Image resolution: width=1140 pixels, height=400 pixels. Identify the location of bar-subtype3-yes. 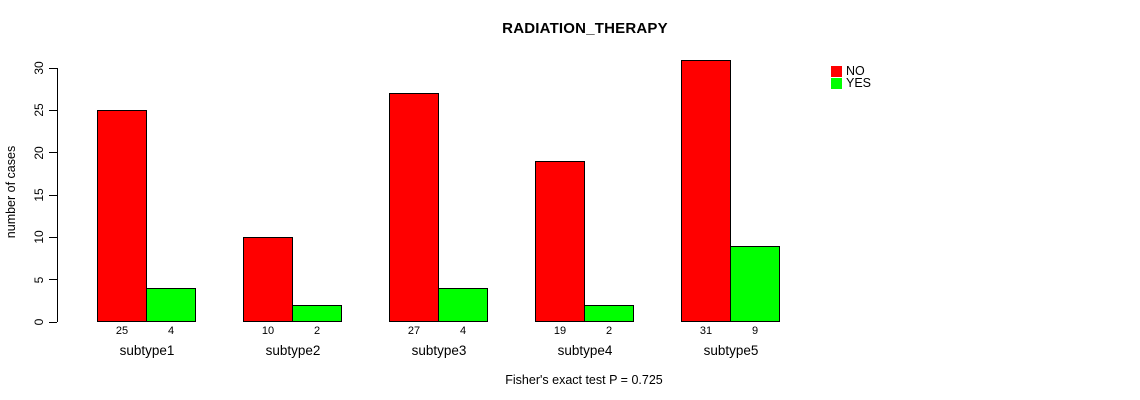
(463, 305).